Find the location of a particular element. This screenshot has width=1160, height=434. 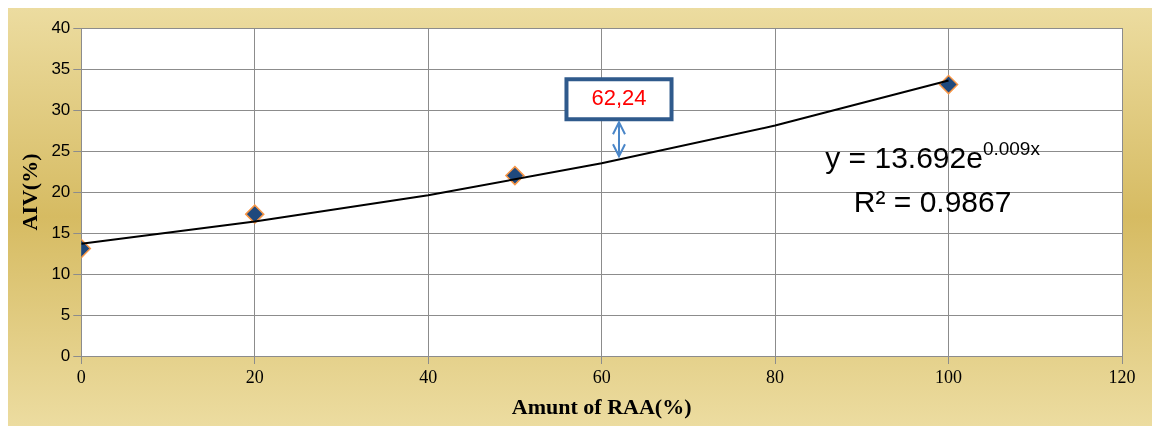

y-tick-label: 40 is located at coordinates (61, 27).